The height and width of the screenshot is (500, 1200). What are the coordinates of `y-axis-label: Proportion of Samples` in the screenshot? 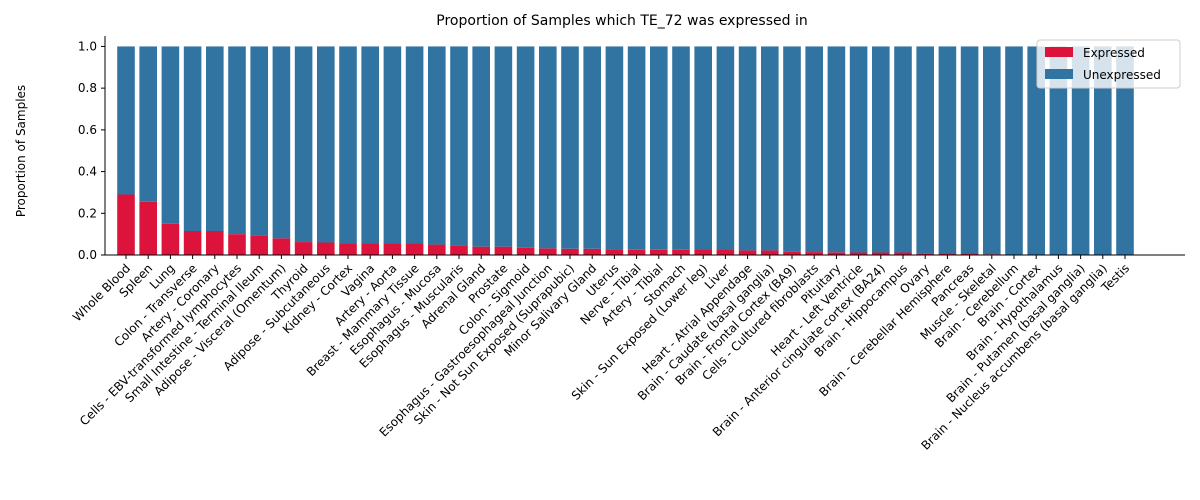 It's located at (21, 151).